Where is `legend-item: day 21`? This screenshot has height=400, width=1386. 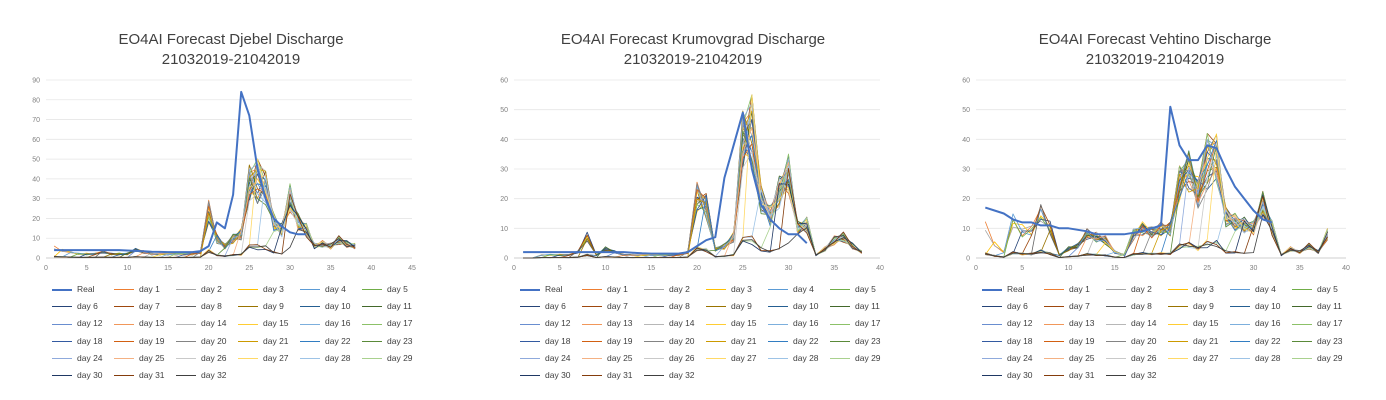
legend-item: day 21 is located at coordinates (731, 341).